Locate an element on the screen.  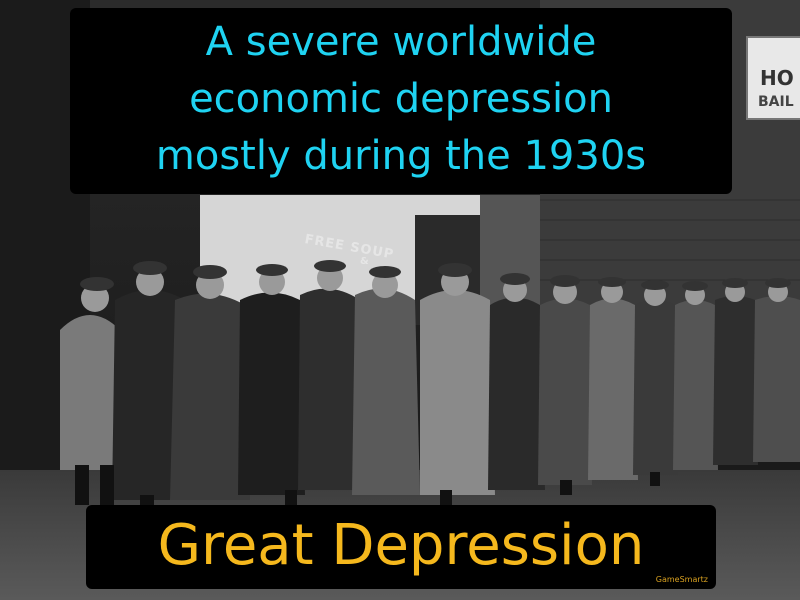
brand-watermark: GameSmartz is located at coordinates (681, 579).